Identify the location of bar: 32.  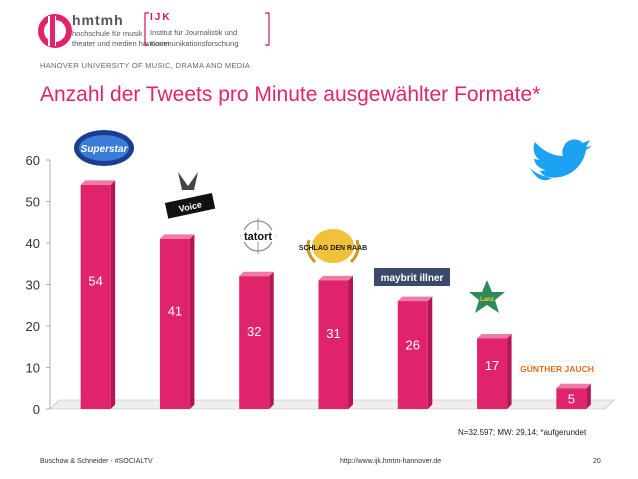
(256, 340).